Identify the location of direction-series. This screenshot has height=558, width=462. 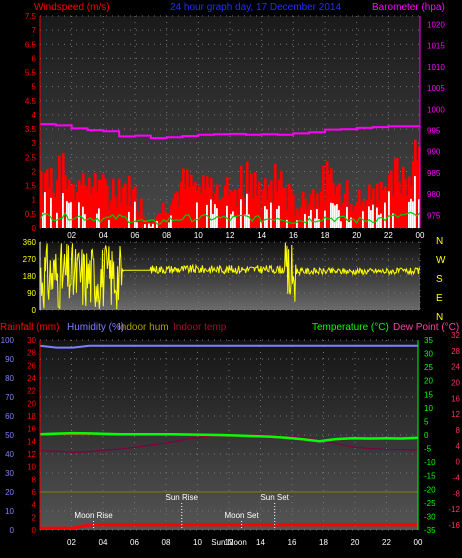
(230, 276).